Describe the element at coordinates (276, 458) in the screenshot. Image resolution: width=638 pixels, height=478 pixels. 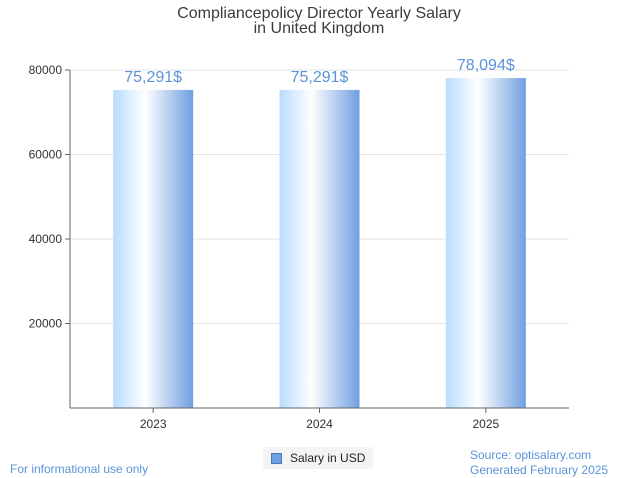
I see `legend-swatch` at that location.